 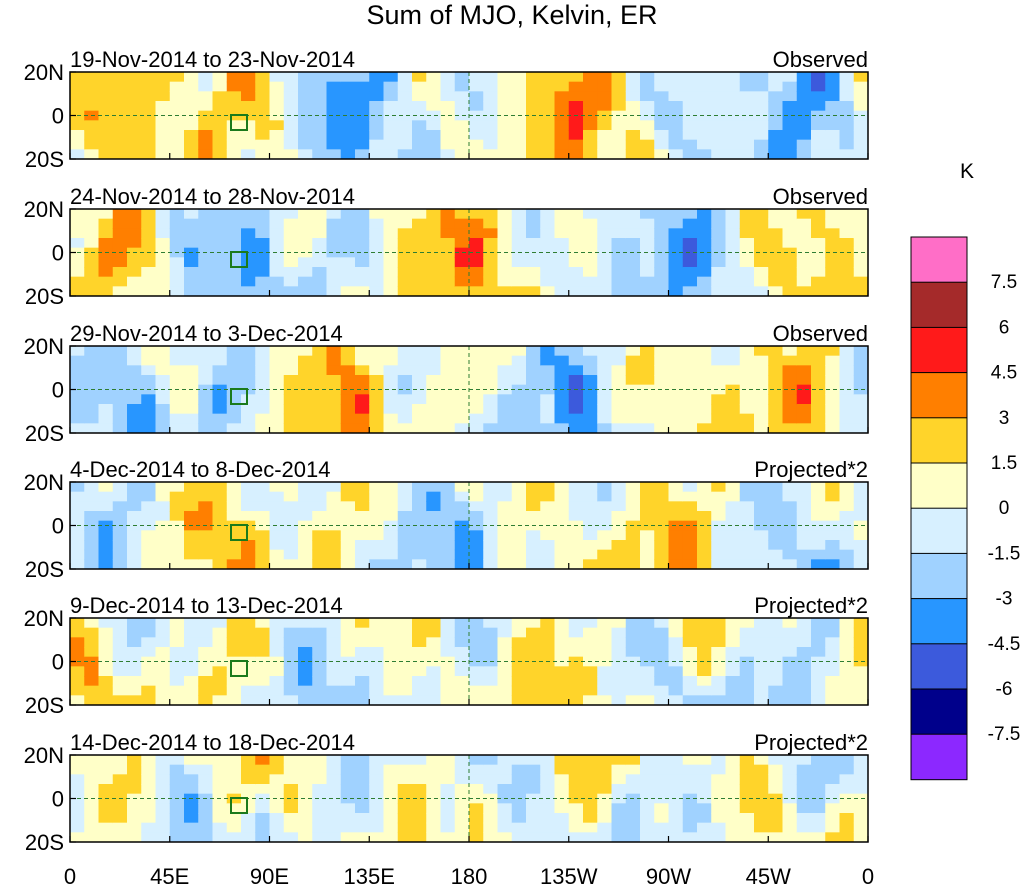 What do you see at coordinates (1004, 599) in the screenshot?
I see `colorbar-level-label: -3` at bounding box center [1004, 599].